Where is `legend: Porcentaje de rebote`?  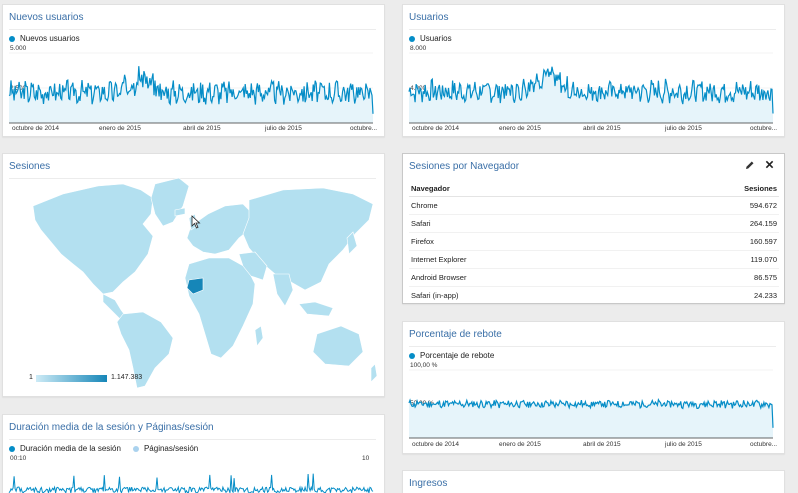 legend: Porcentaje de rebote is located at coordinates (451, 355).